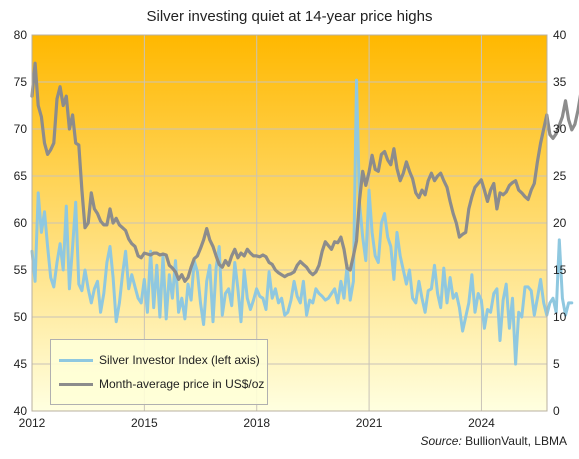 This screenshot has height=459, width=579. Describe the element at coordinates (21, 129) in the screenshot. I see `y-left-tick-label: 70` at that location.